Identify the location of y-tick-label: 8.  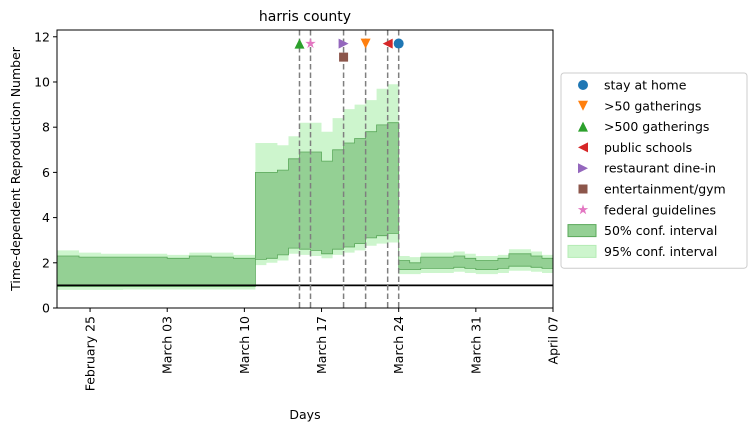
(46, 127).